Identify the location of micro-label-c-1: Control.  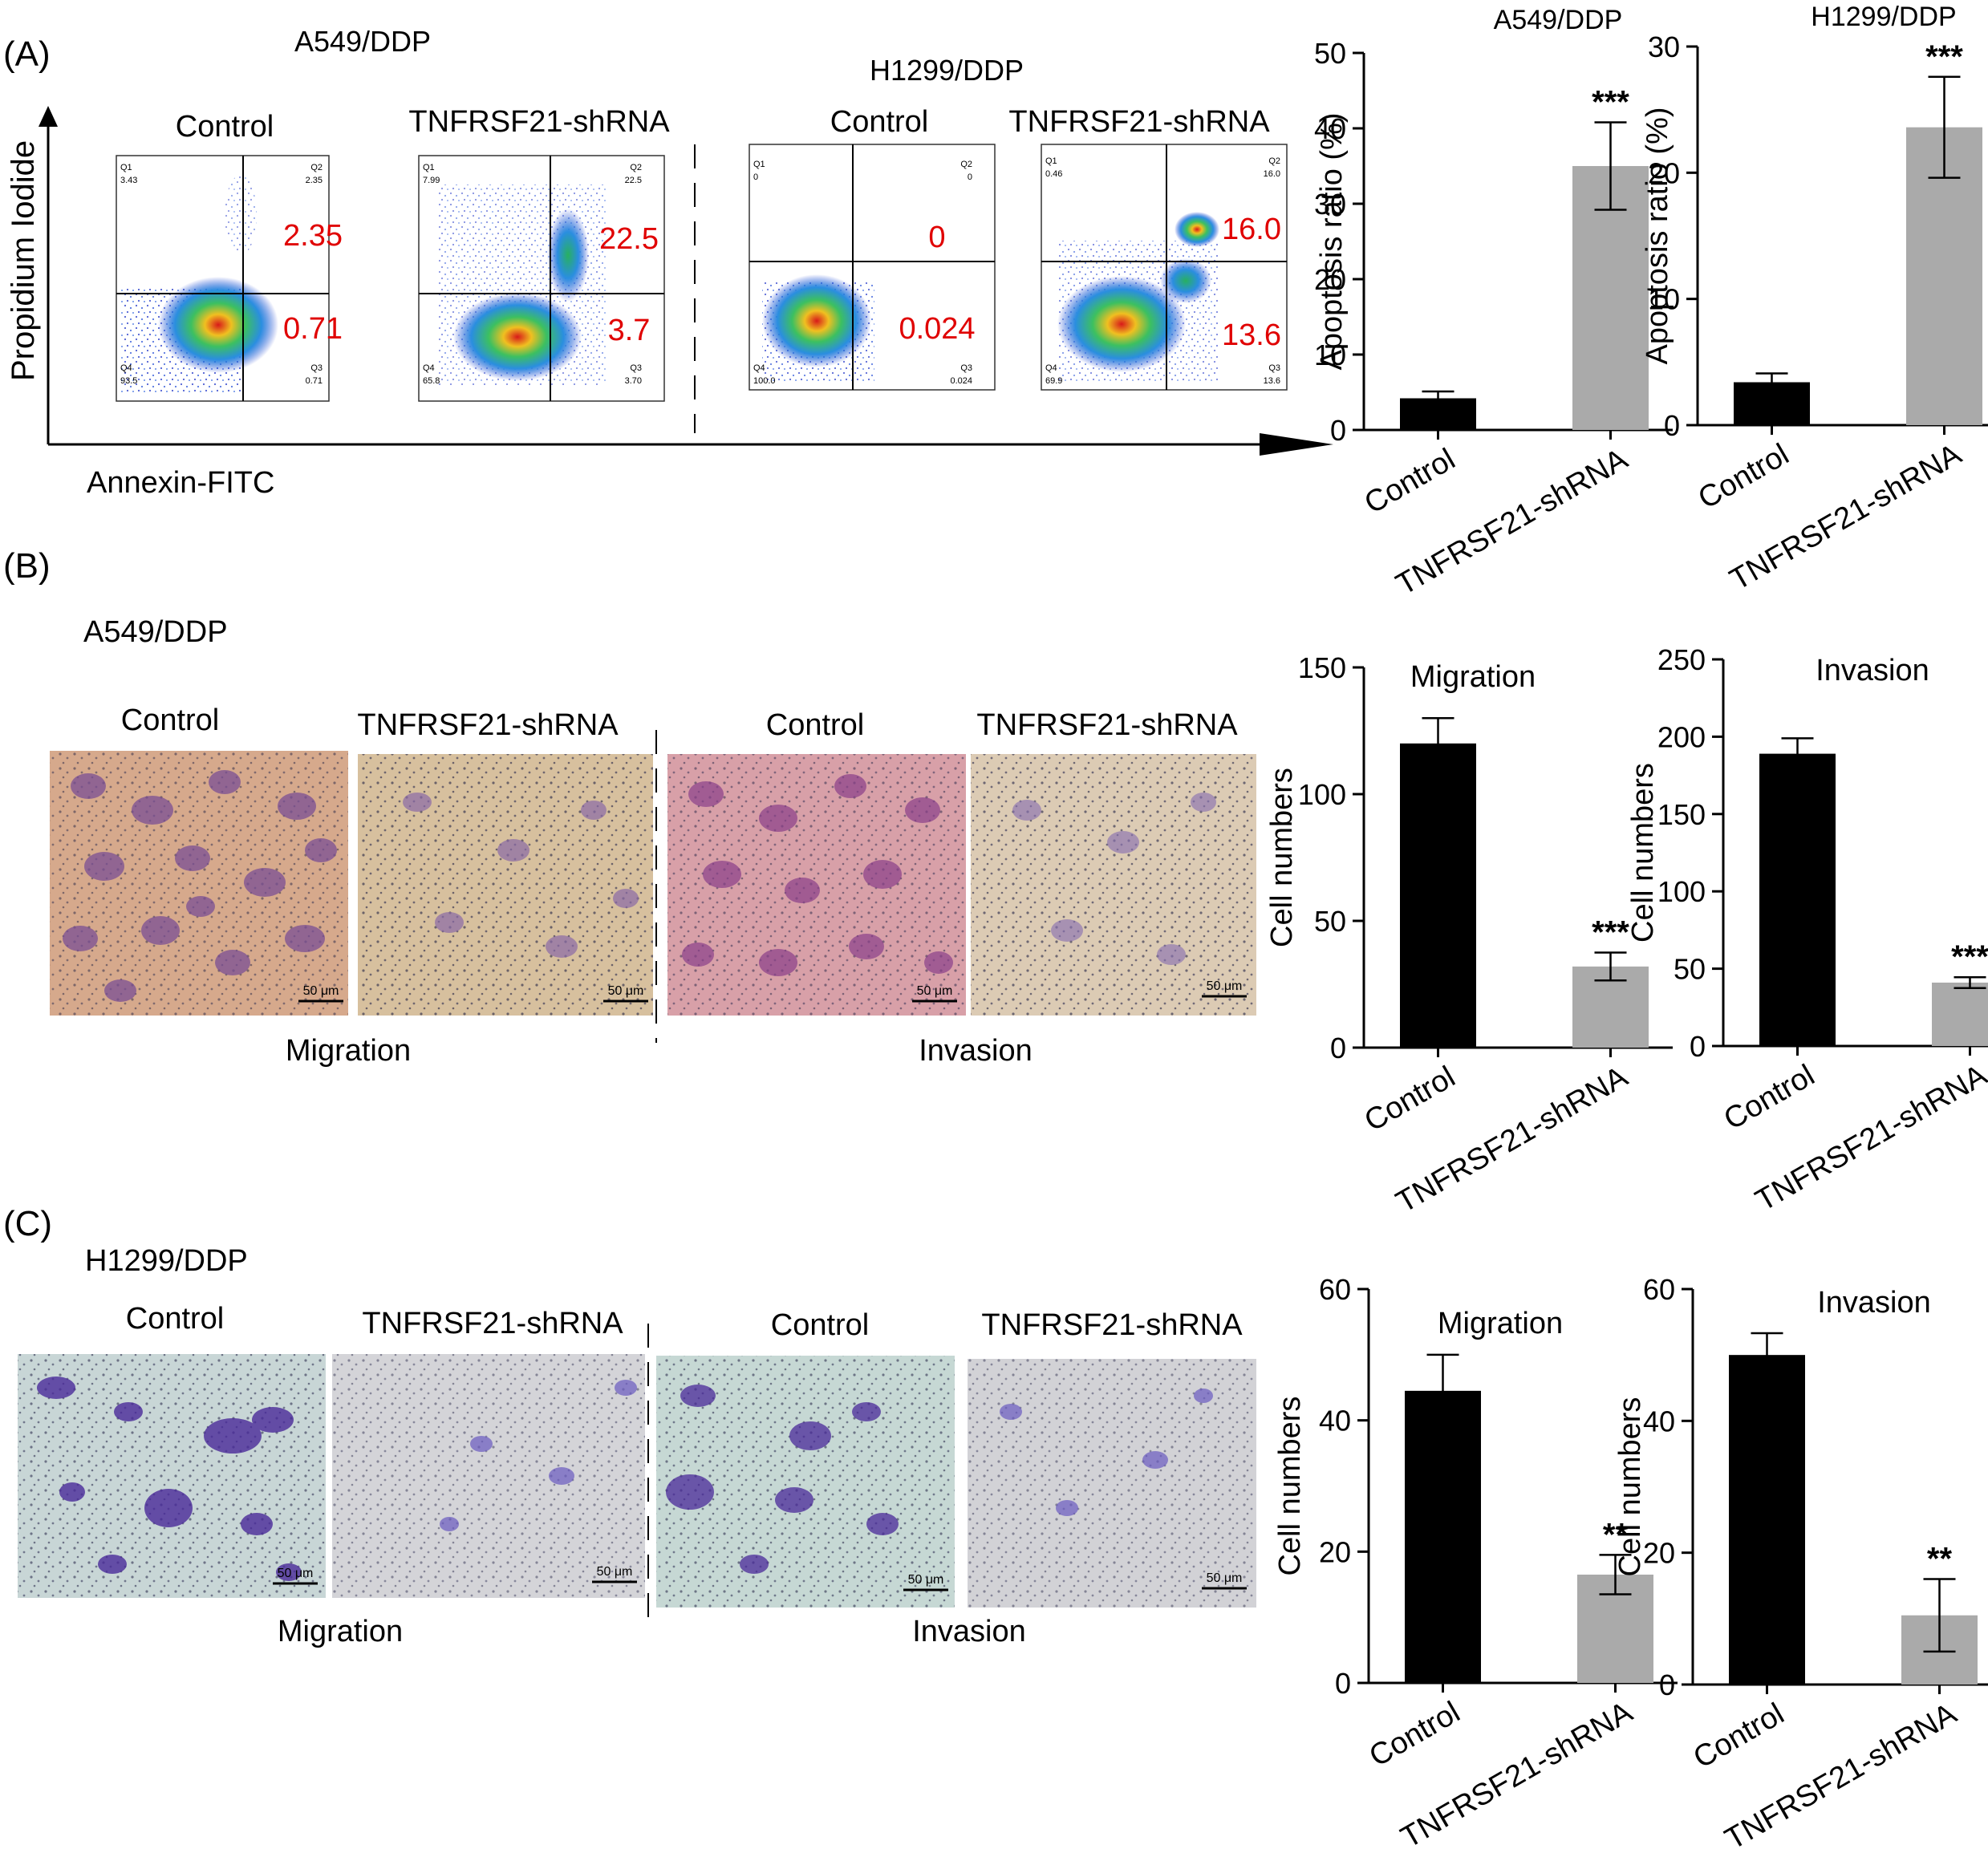
(175, 1319).